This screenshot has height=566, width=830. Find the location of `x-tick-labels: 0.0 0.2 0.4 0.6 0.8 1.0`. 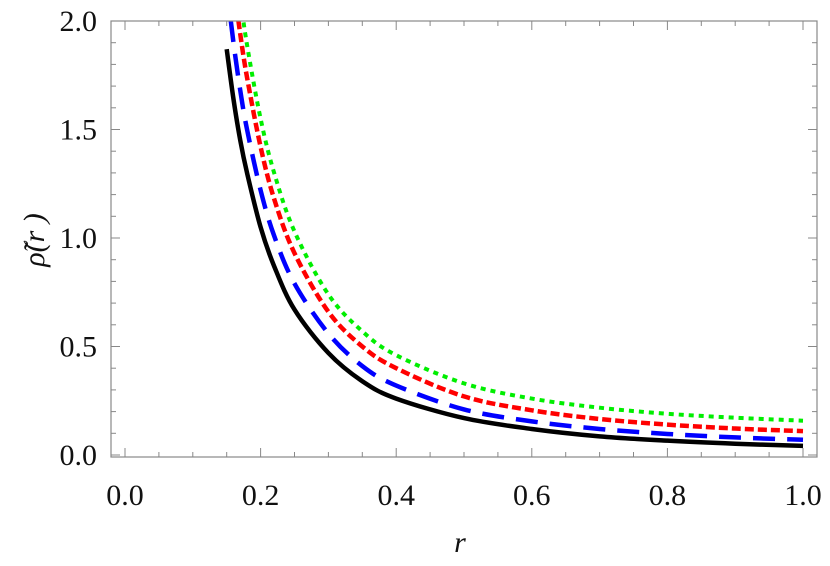

x-tick-labels: 0.0 0.2 0.4 0.6 0.8 1.0 is located at coordinates (464, 495).